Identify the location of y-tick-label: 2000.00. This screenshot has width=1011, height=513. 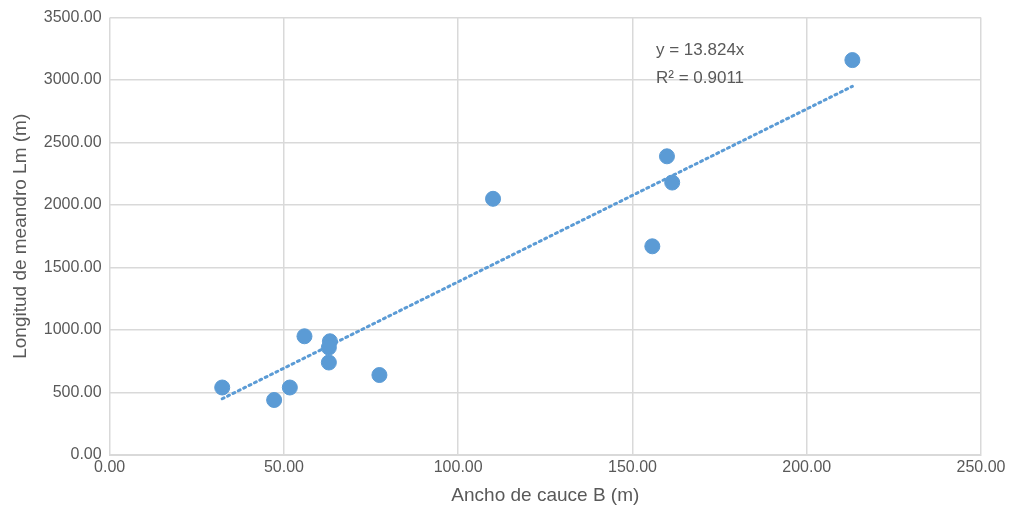
(72, 204).